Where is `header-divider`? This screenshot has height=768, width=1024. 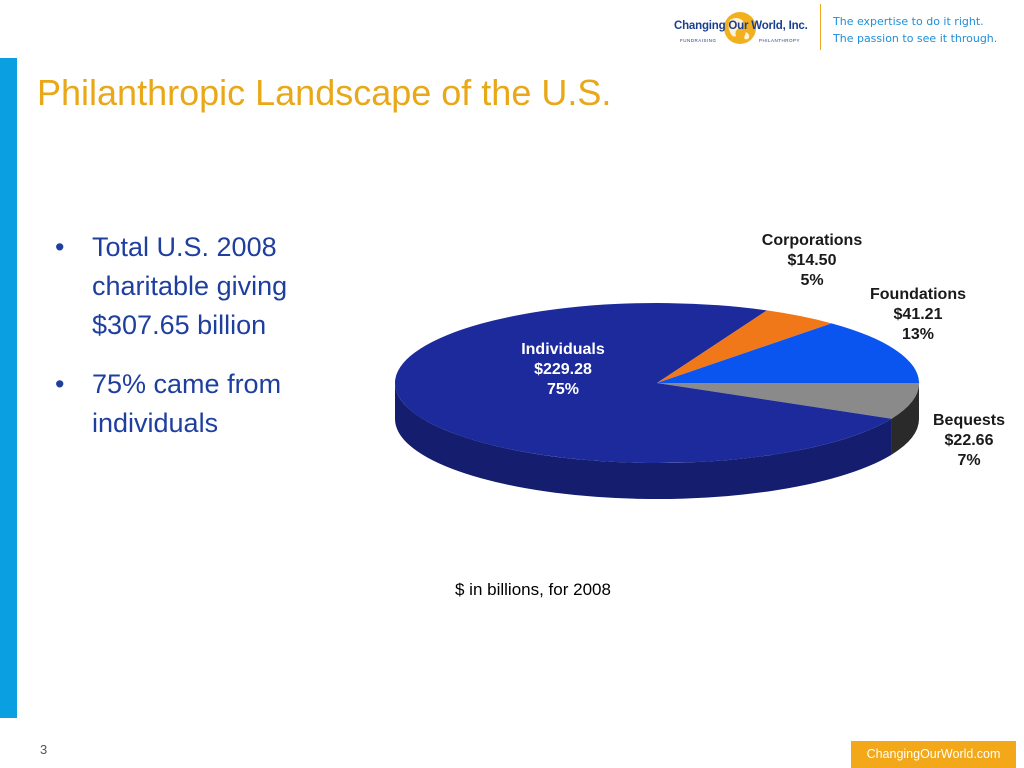
header-divider is located at coordinates (820, 27).